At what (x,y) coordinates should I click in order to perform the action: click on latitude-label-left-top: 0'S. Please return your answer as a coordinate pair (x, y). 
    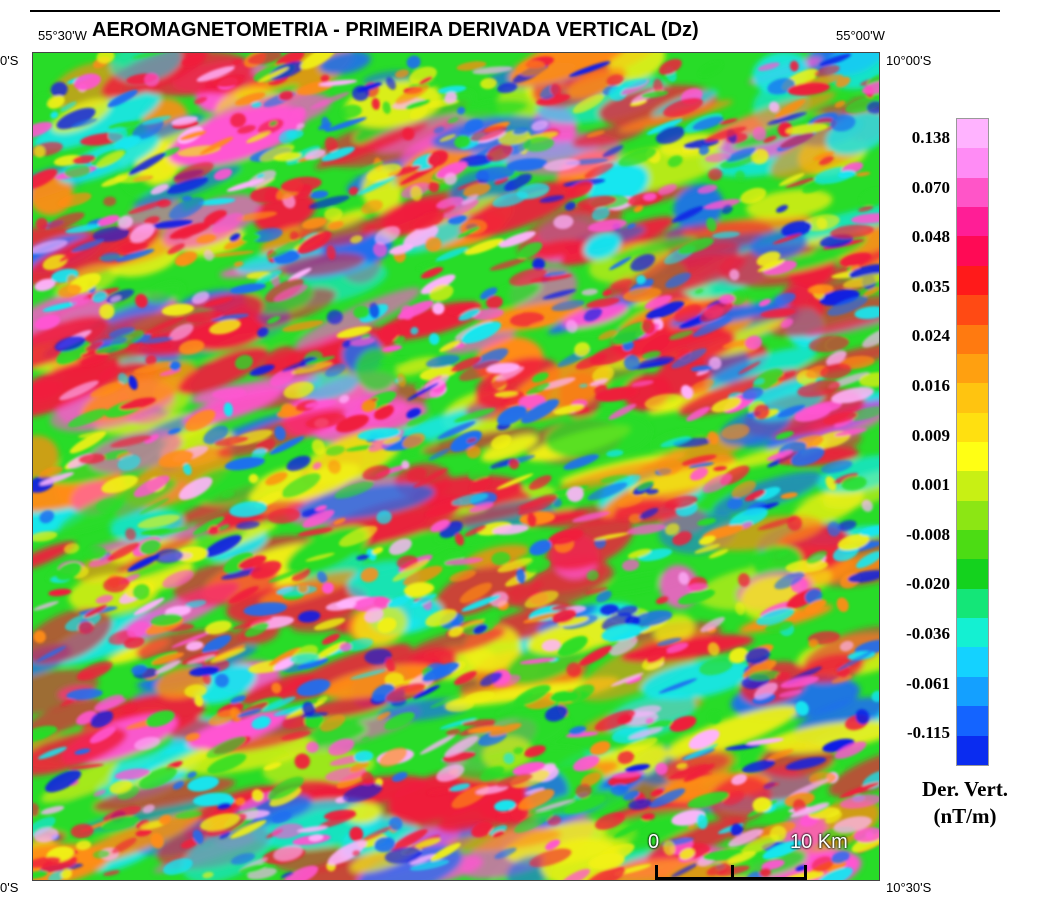
    Looking at the image, I should click on (9, 60).